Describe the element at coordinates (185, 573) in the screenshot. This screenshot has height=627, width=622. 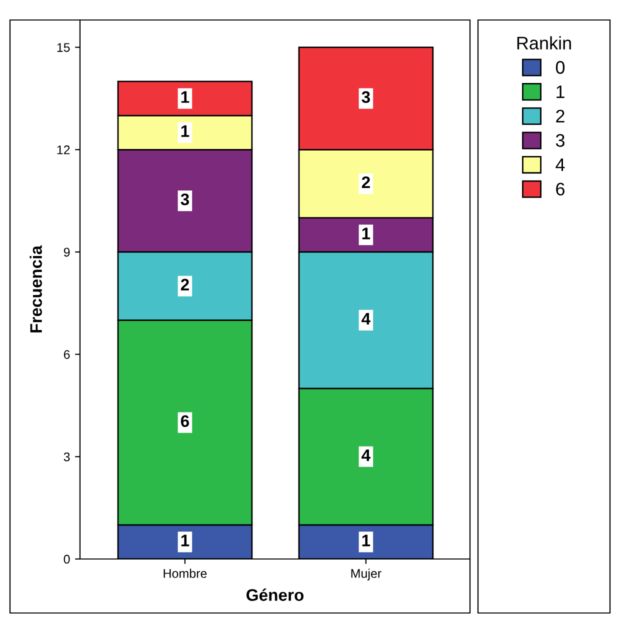
I see `x-tick-label: Hombre` at that location.